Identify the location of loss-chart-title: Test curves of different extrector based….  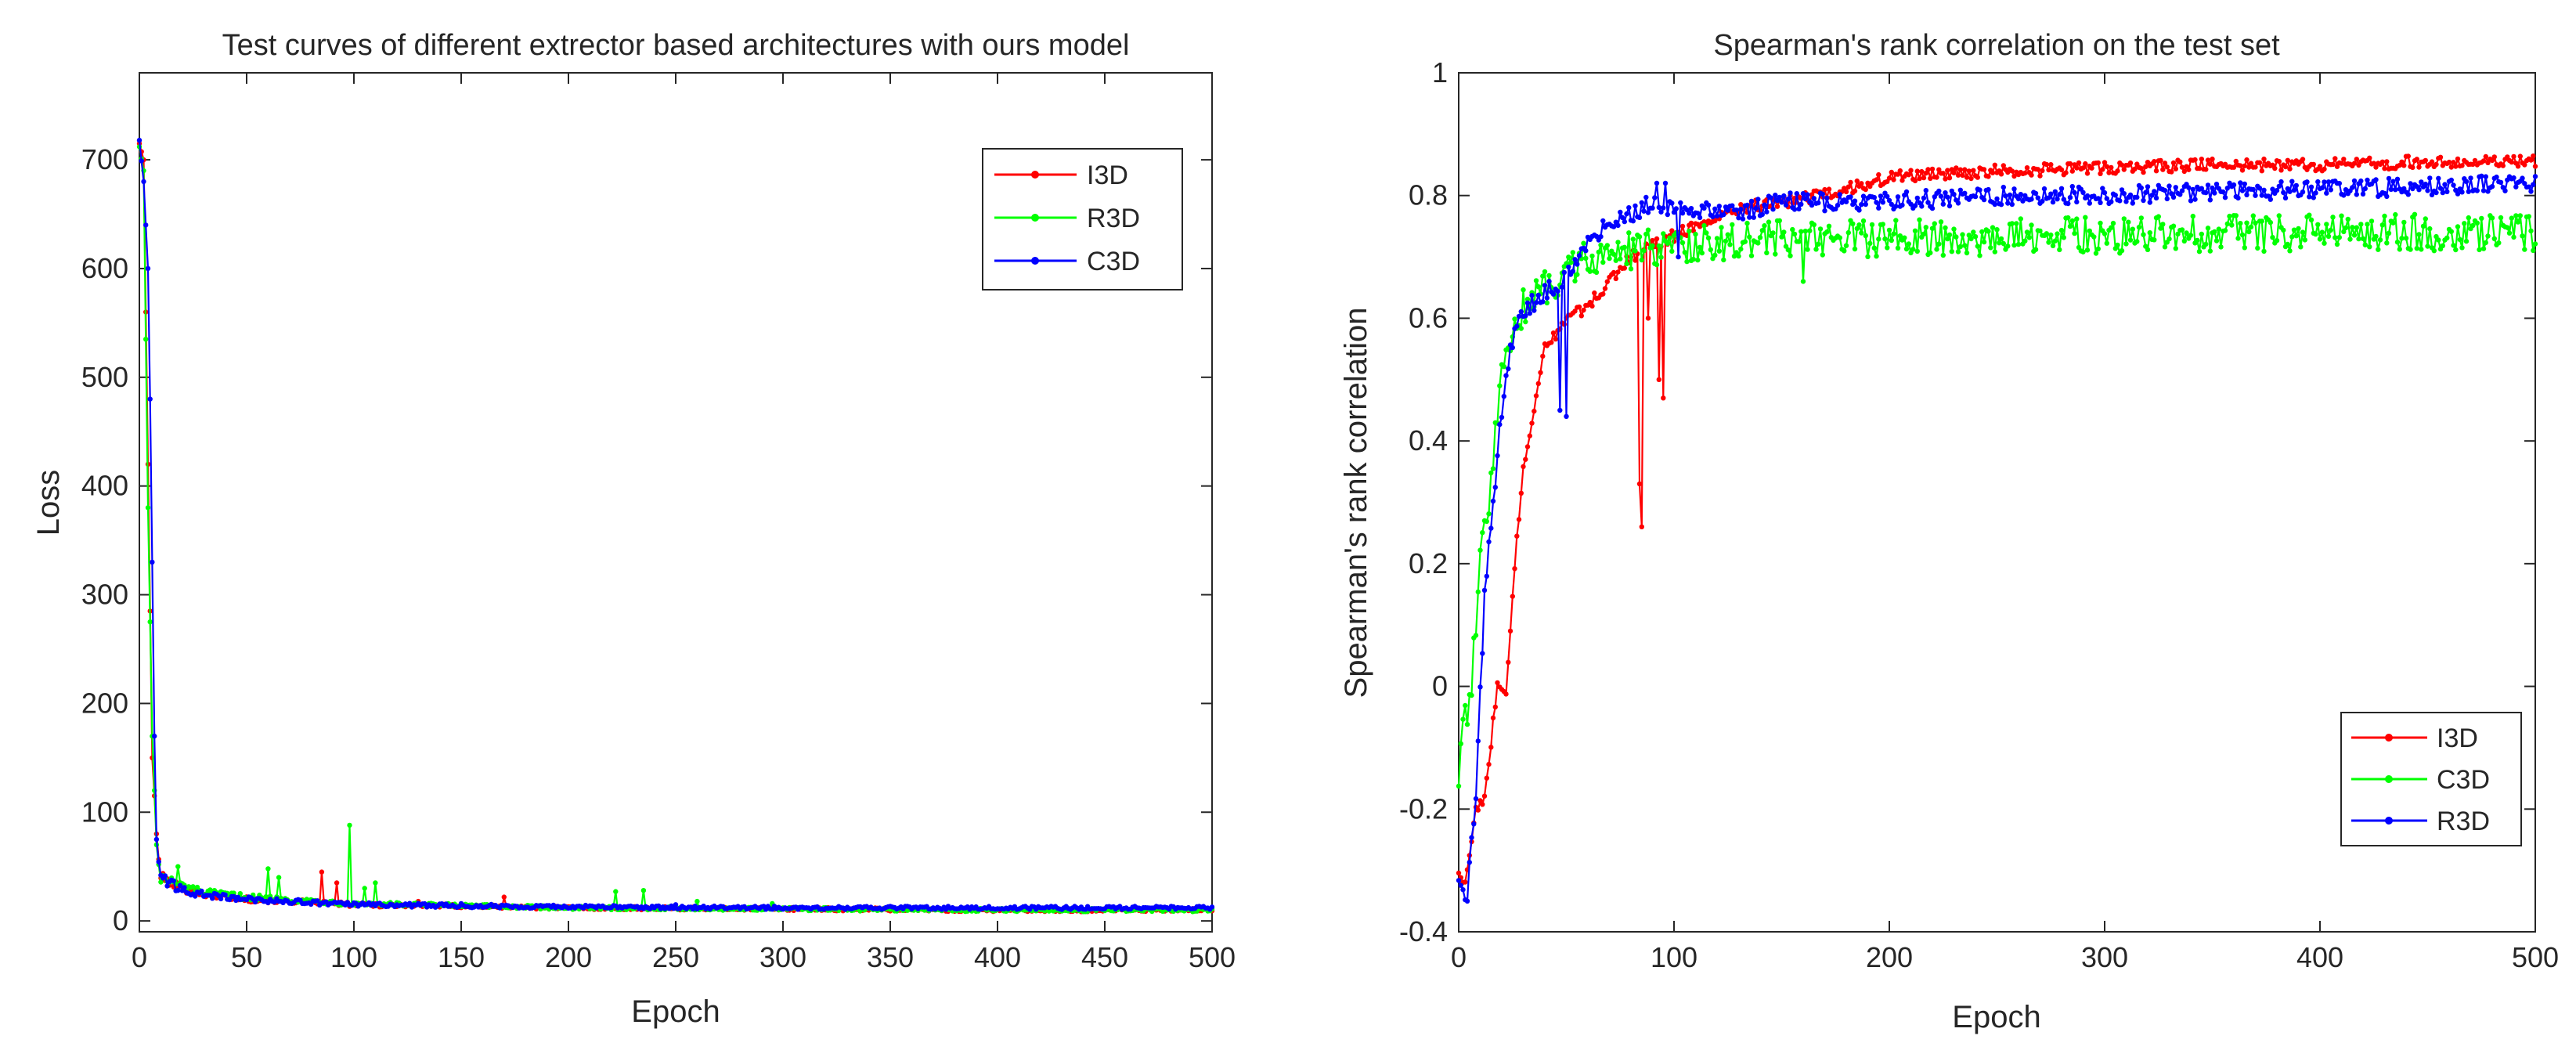
(676, 45).